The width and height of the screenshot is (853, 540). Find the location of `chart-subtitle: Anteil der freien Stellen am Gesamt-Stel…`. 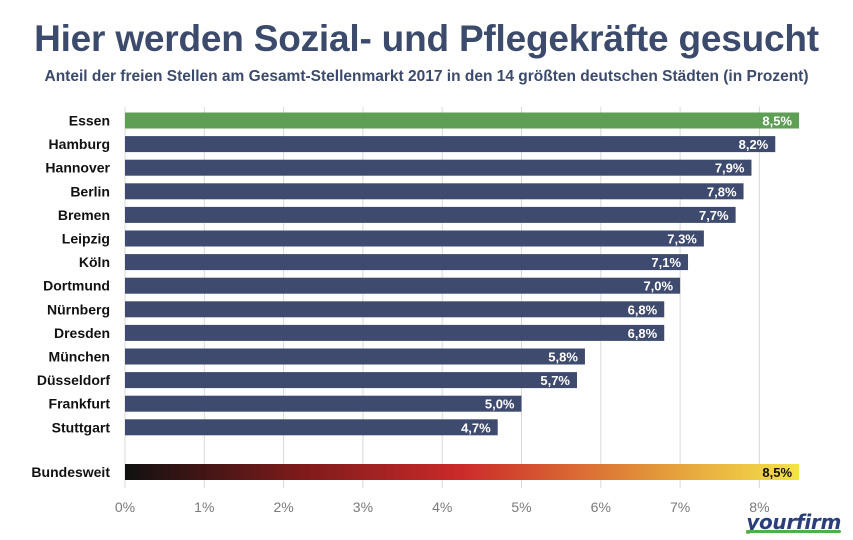

chart-subtitle: Anteil der freien Stellen am Gesamt-Stel… is located at coordinates (426, 76).